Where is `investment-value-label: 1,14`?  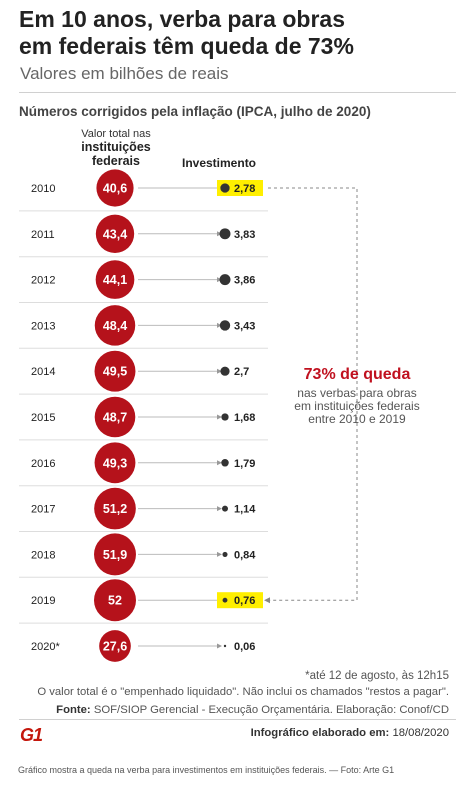
investment-value-label: 1,14 is located at coordinates (245, 510).